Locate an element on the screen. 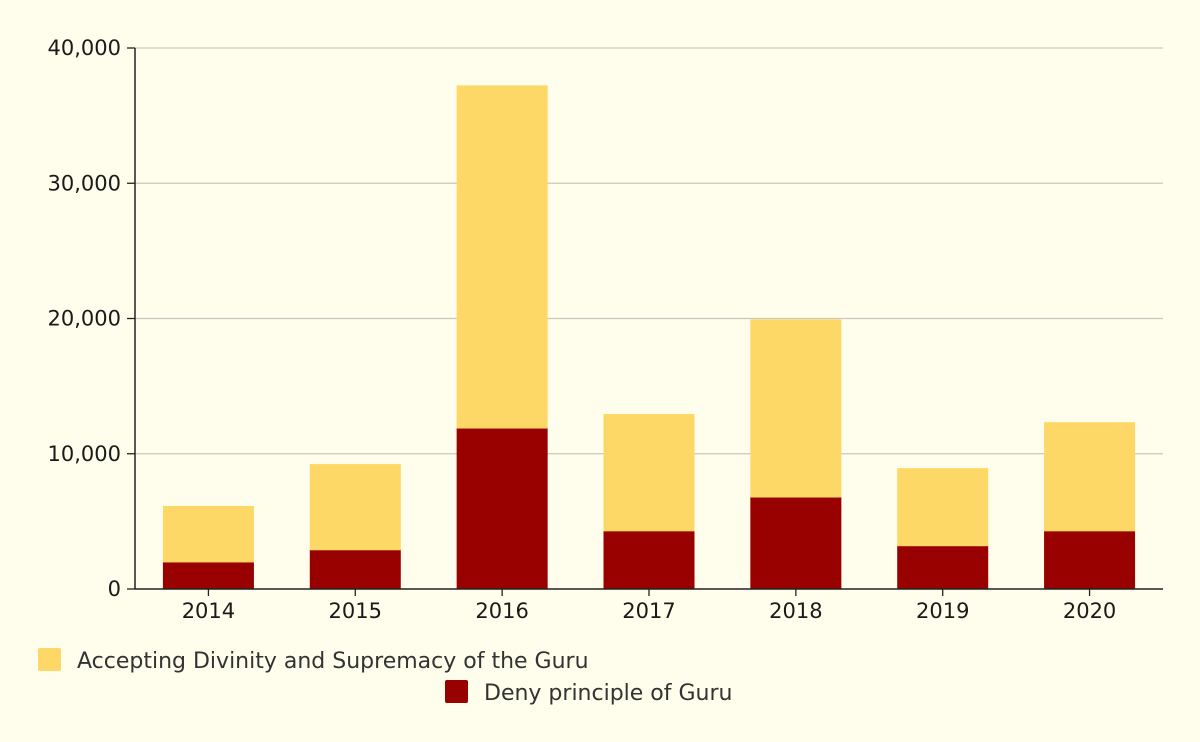 Image resolution: width=1200 pixels, height=742 pixels. y-axis-tick-labels: 0 10,000 20,000 30,000 40,000 is located at coordinates (84, 318).